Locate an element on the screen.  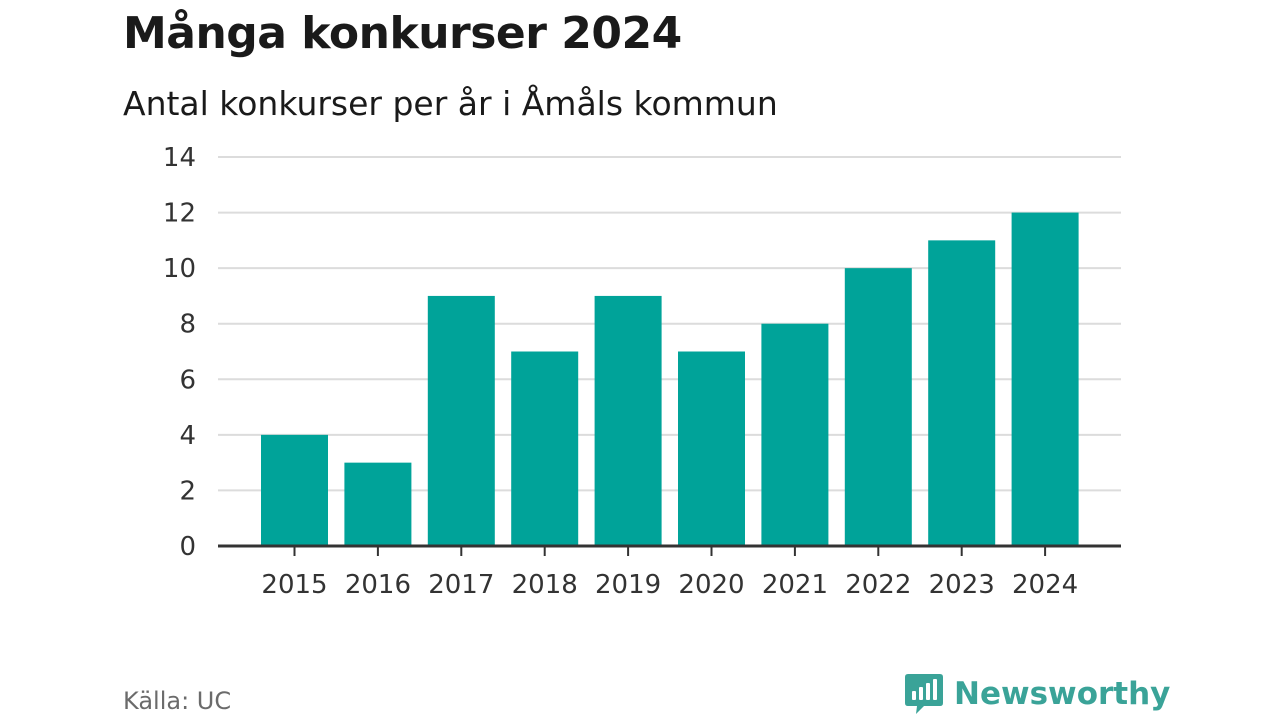
y-axis-ticks: 0 2 4 6 8 10 12 14 is located at coordinates (179, 352).